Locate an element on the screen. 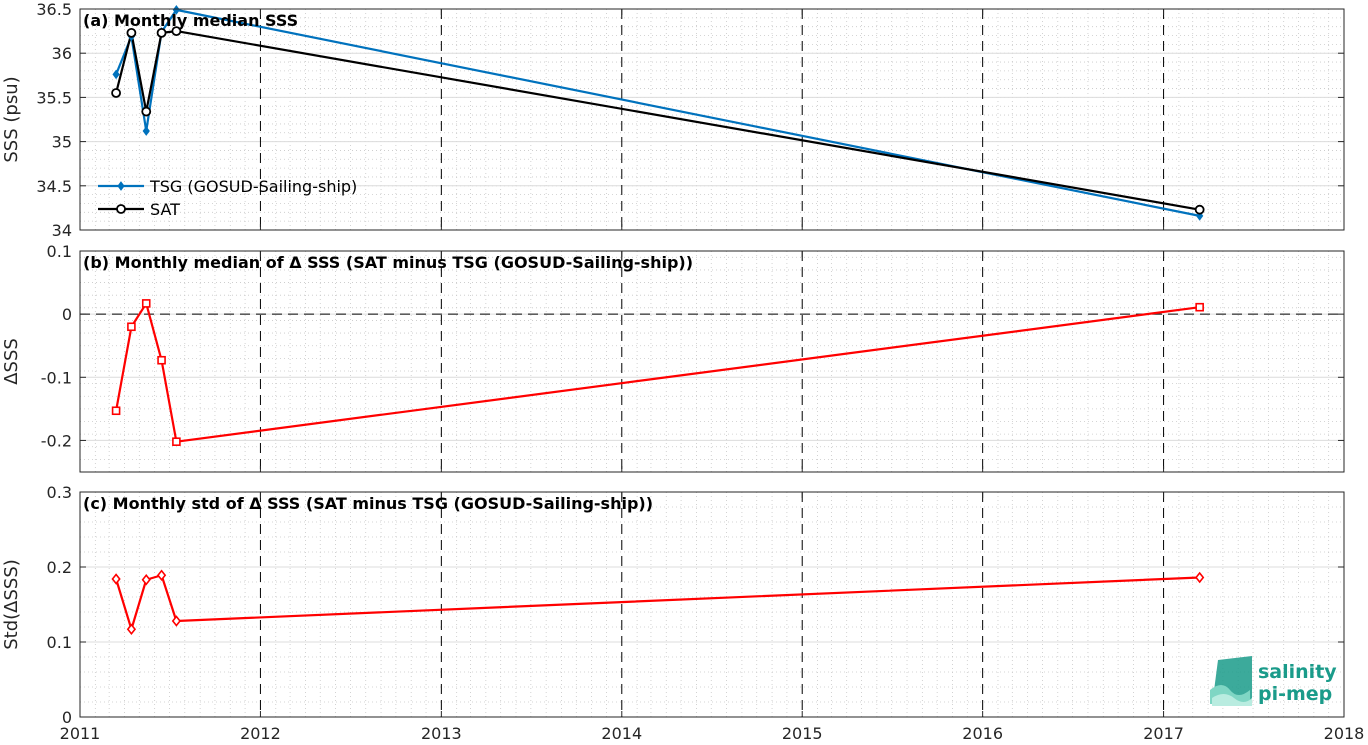 The height and width of the screenshot is (745, 1368). logo-text-salinity: salinity is located at coordinates (1297, 672).